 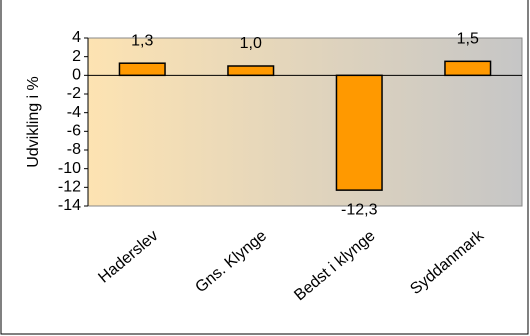 What do you see at coordinates (76, 75) in the screenshot?
I see `y-tick-label: 0` at bounding box center [76, 75].